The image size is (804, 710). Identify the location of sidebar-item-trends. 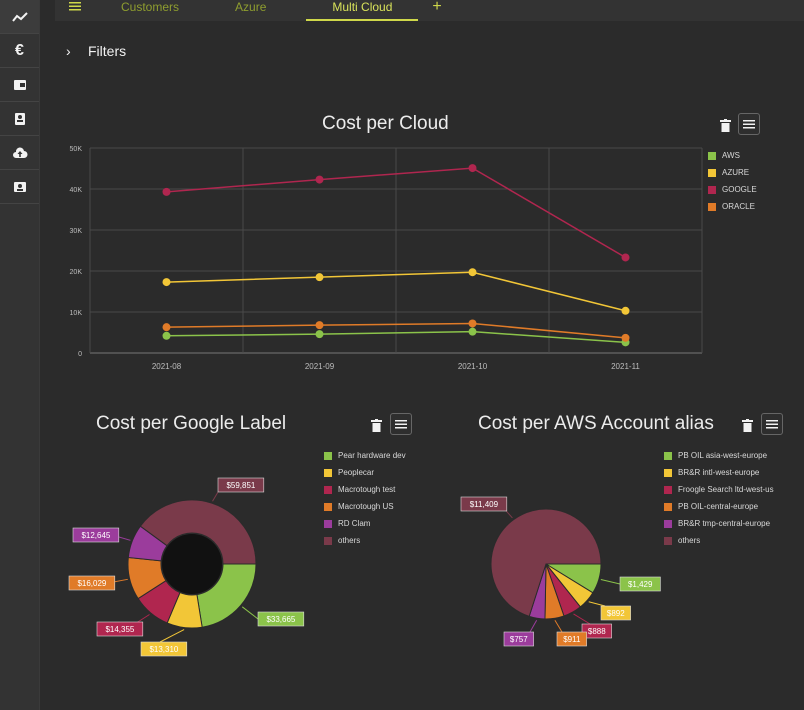
(19, 17).